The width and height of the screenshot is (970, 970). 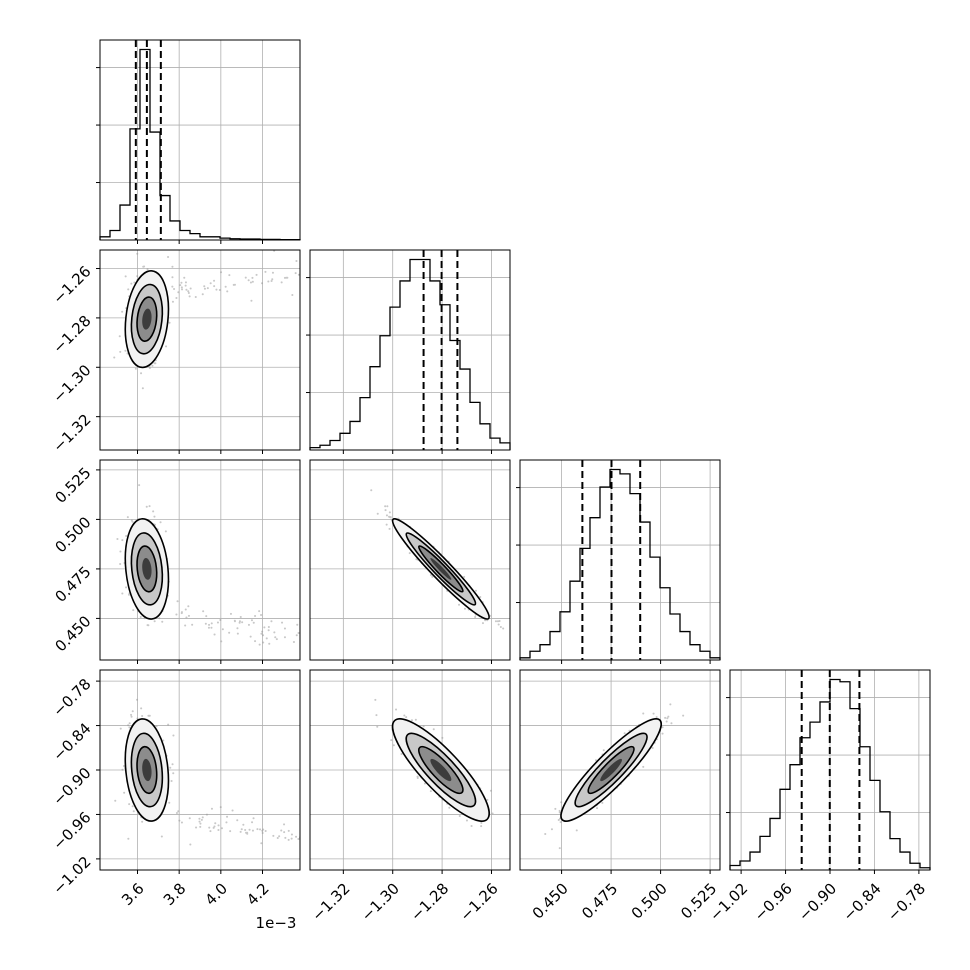 What do you see at coordinates (71, 875) in the screenshot?
I see `y-tick-label: −1.02` at bounding box center [71, 875].